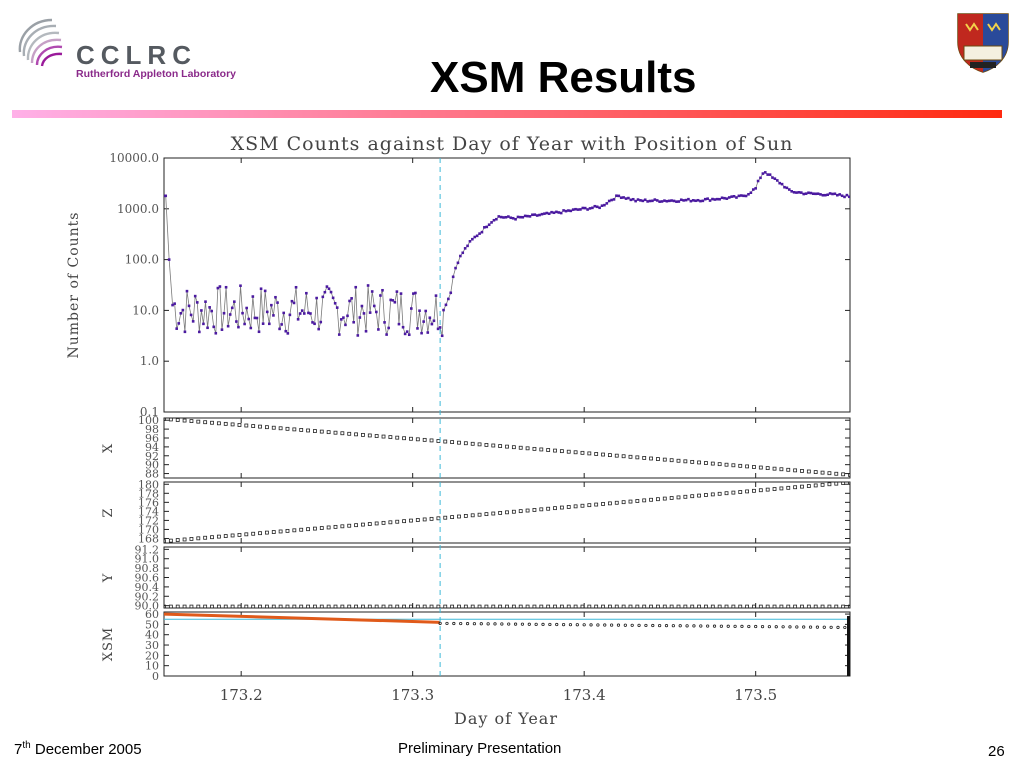 Image resolution: width=1024 pixels, height=768 pixels. I want to click on y-axis-label-y: Y, so click(108, 578).